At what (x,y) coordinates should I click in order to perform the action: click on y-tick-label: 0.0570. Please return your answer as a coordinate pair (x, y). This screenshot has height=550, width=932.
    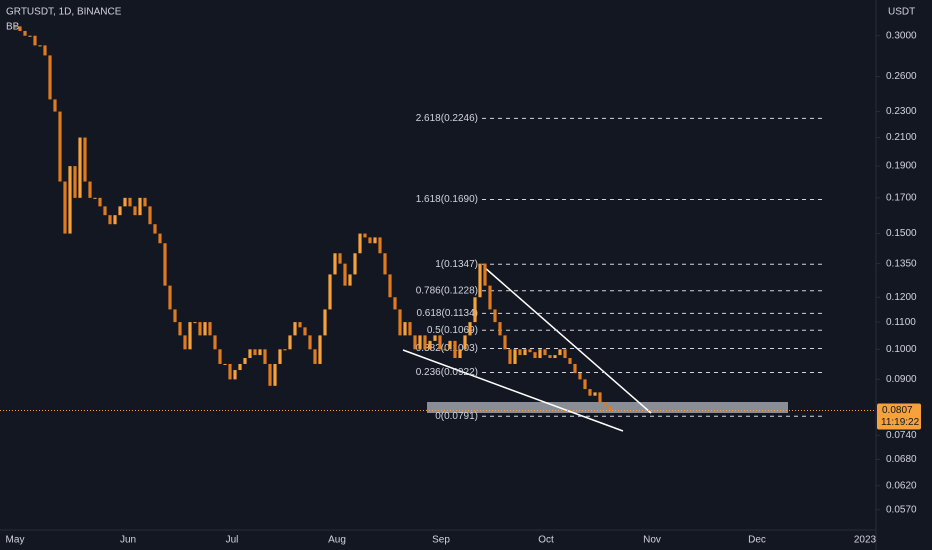
    Looking at the image, I should click on (901, 509).